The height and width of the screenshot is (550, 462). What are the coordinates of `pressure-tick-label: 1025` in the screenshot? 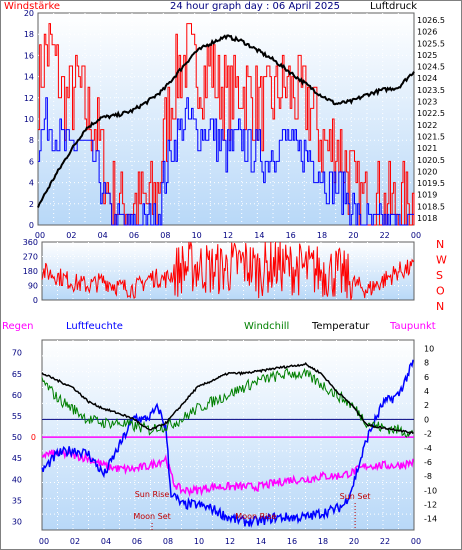 It's located at (427, 55).